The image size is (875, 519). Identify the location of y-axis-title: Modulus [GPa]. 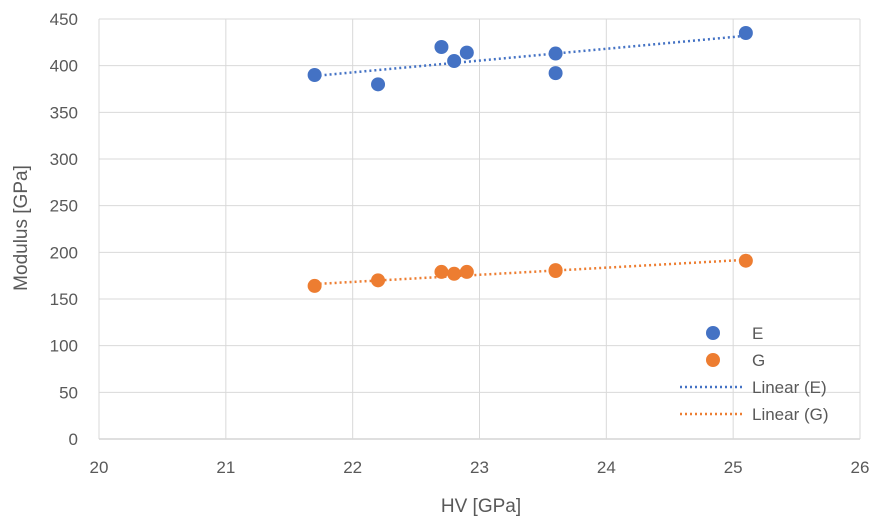
(21, 228).